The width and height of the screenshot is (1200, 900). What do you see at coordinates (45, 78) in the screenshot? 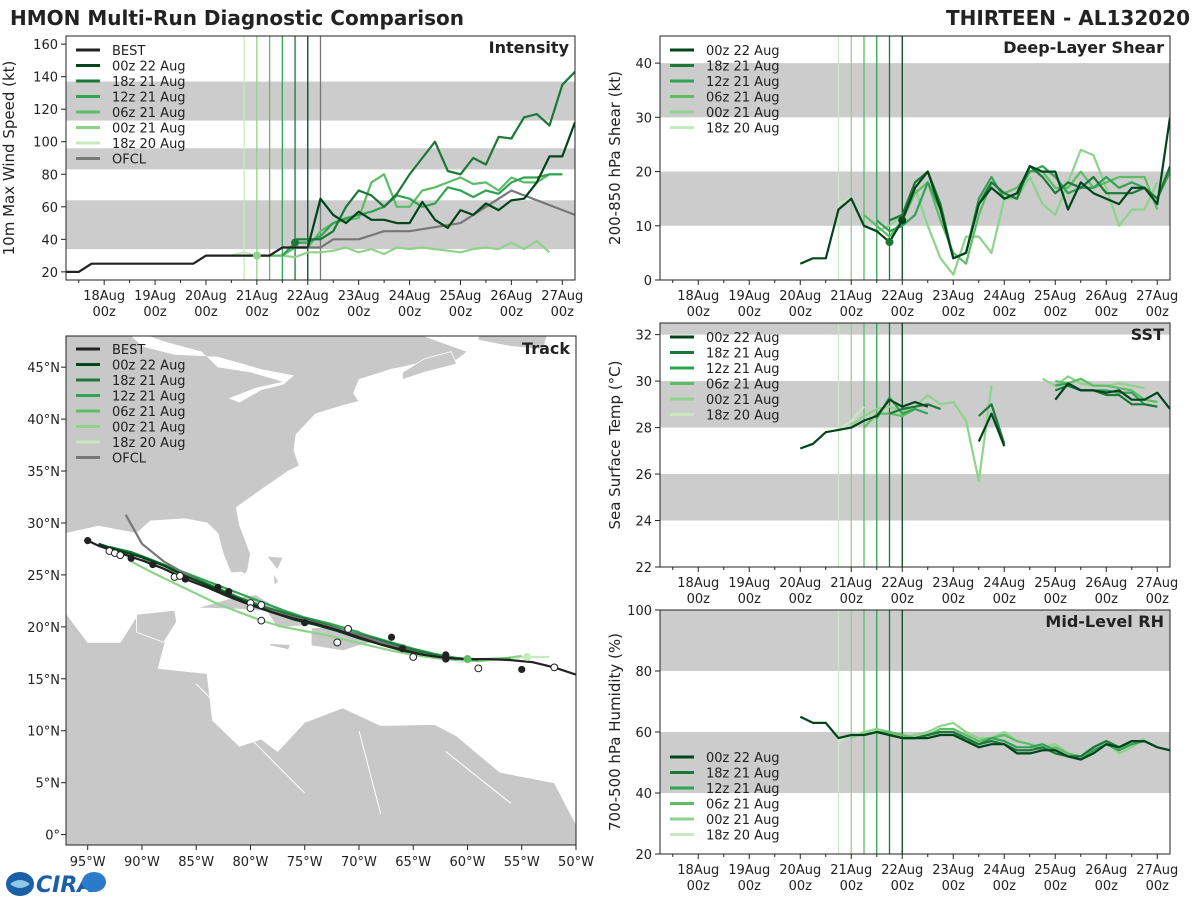
I see `intensity-ytick-label-140: 140` at bounding box center [45, 78].